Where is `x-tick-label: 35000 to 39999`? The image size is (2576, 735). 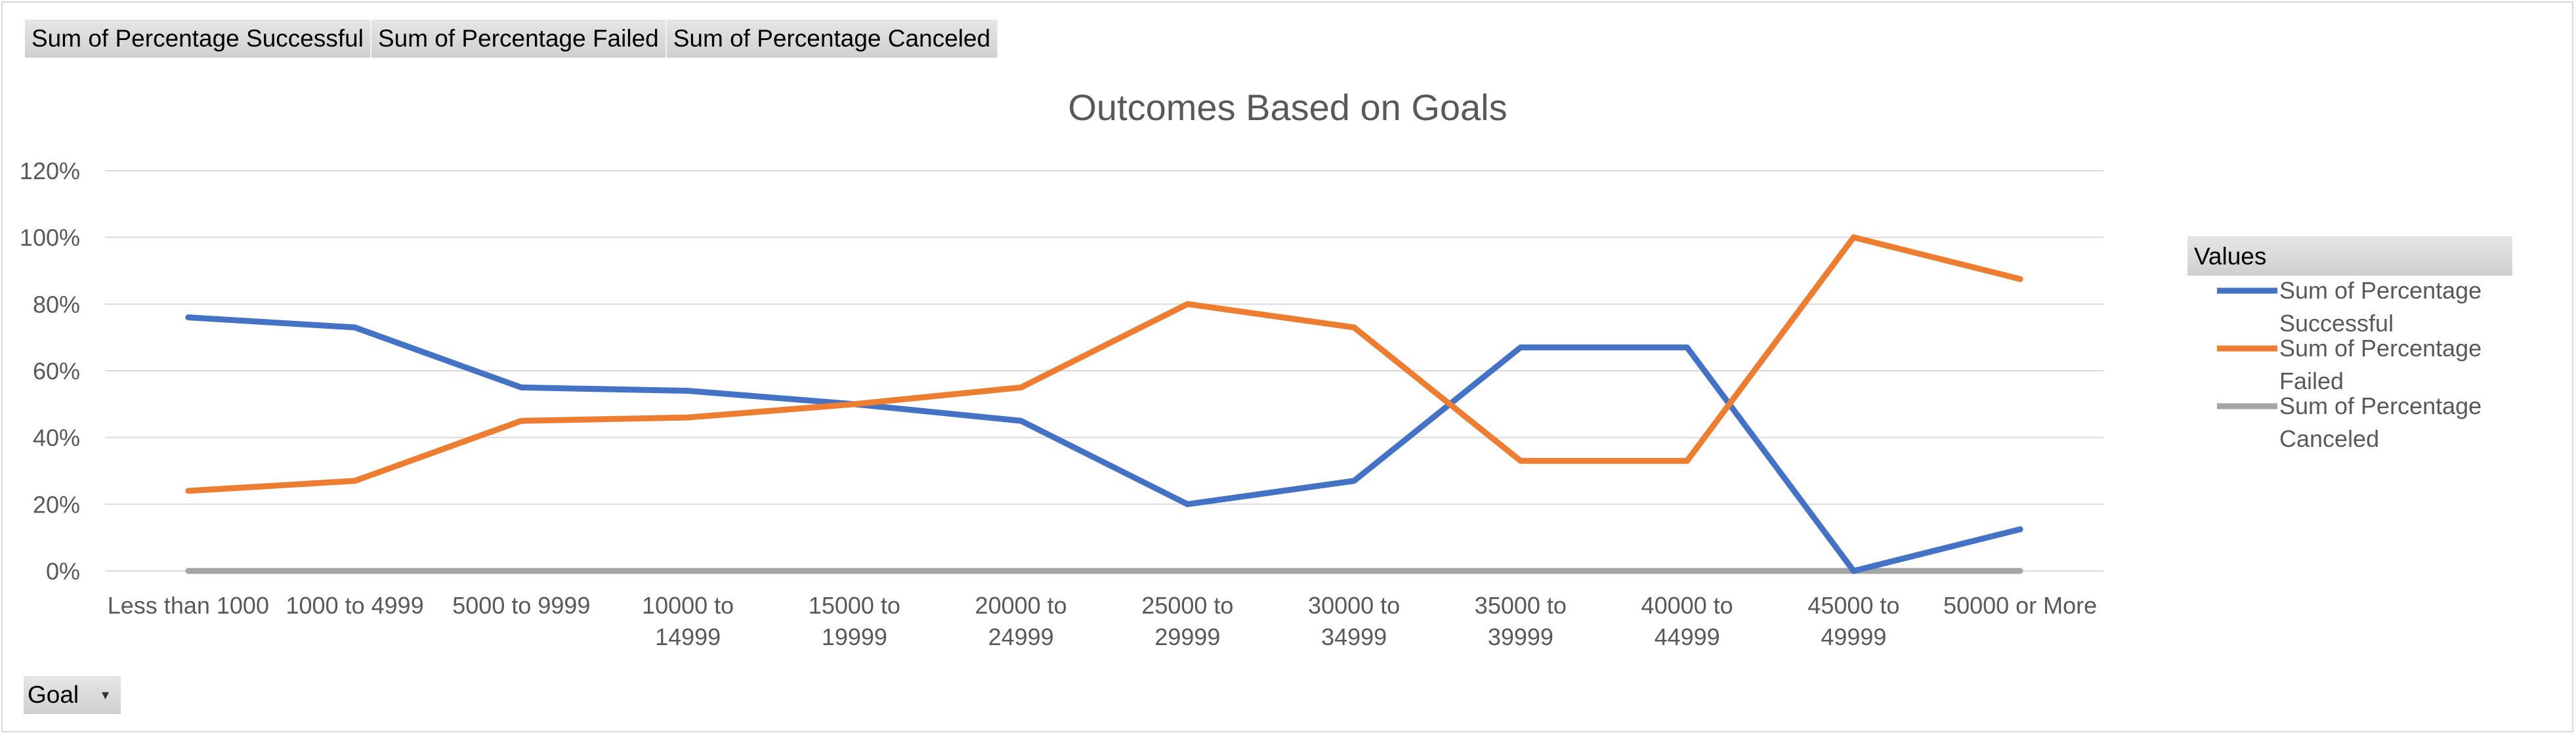 x-tick-label: 35000 to 39999 is located at coordinates (1521, 621).